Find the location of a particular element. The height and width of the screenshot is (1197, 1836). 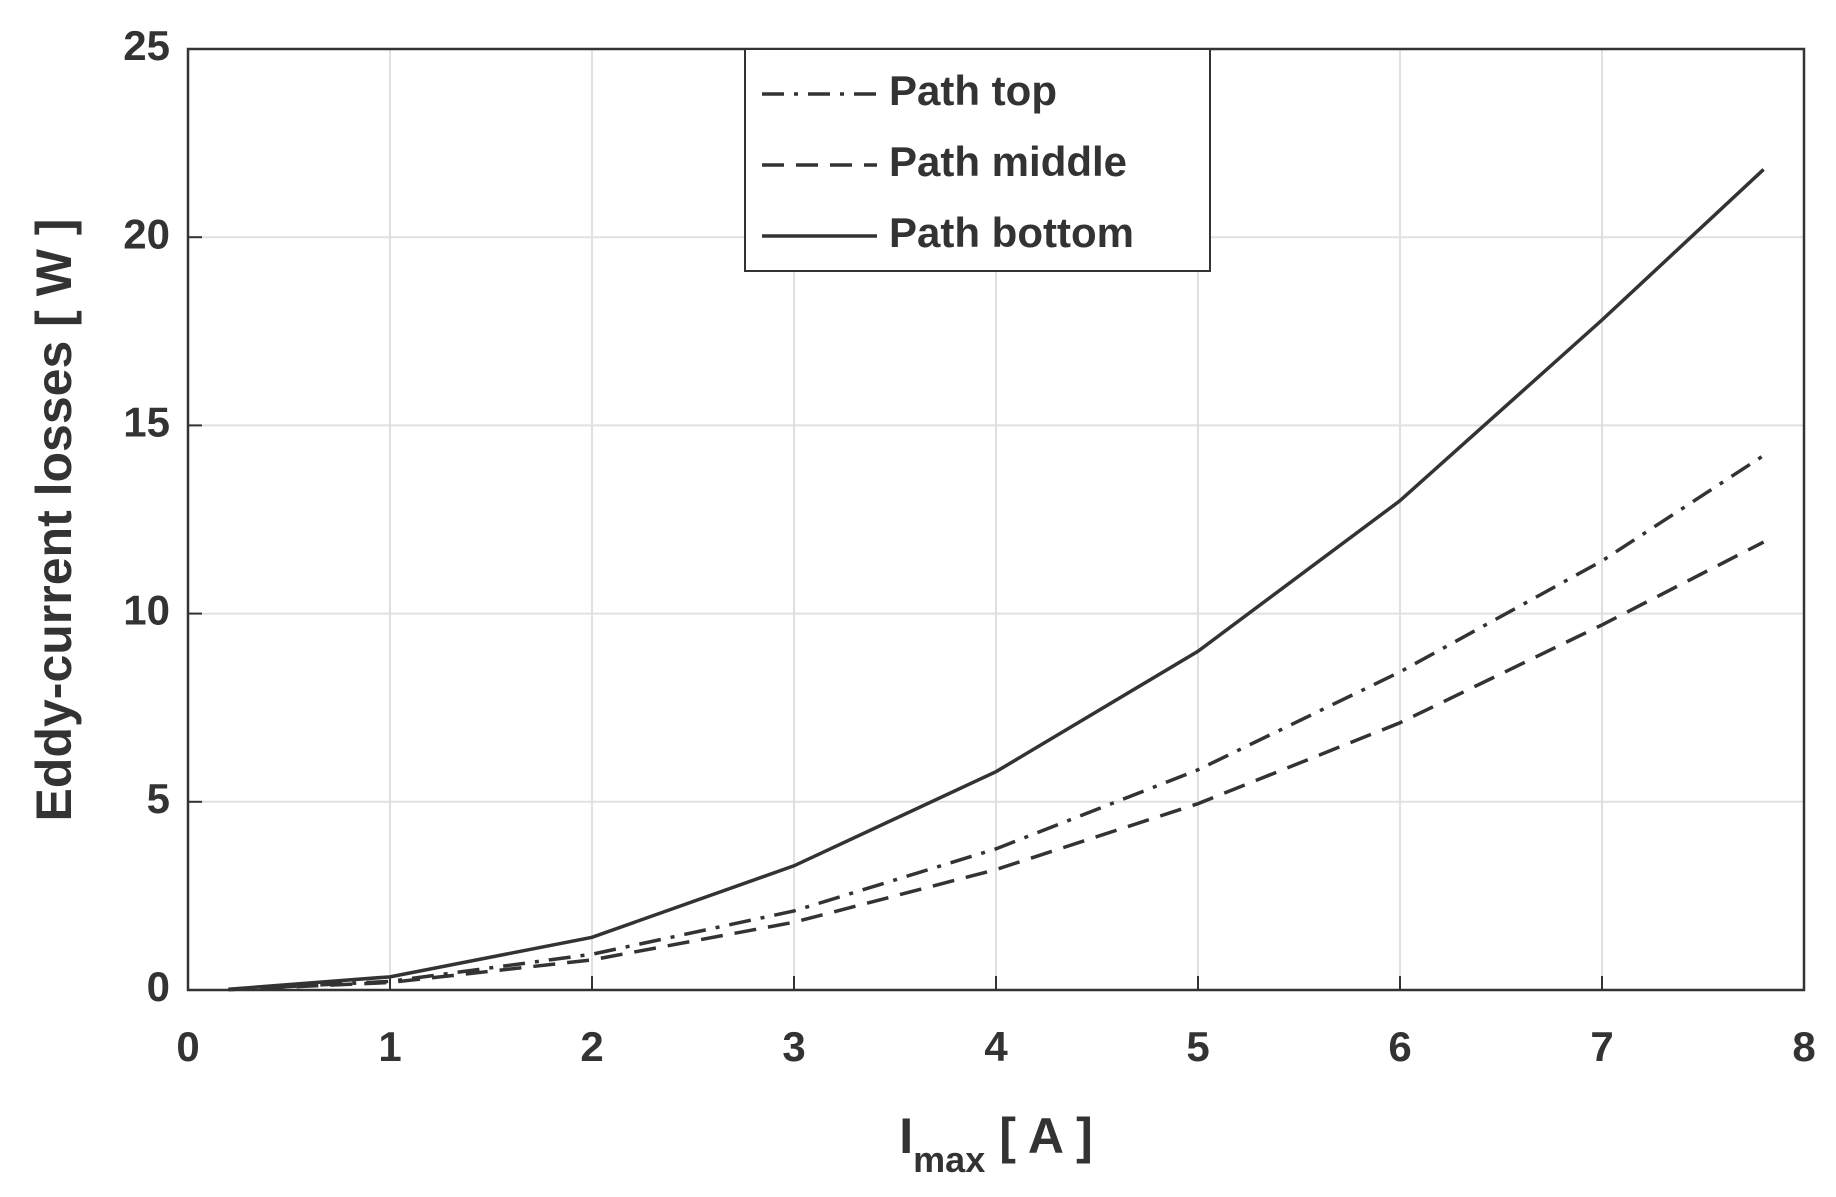

x-label-unit: [ A ] is located at coordinates (1045, 1136).